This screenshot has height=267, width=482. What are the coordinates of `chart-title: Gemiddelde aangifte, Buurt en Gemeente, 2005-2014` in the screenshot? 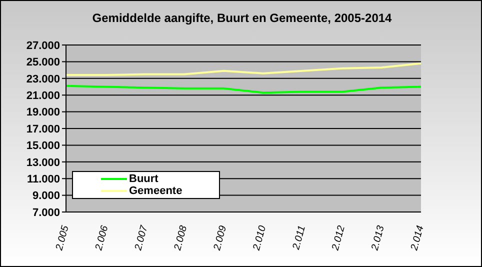 It's located at (242, 18).